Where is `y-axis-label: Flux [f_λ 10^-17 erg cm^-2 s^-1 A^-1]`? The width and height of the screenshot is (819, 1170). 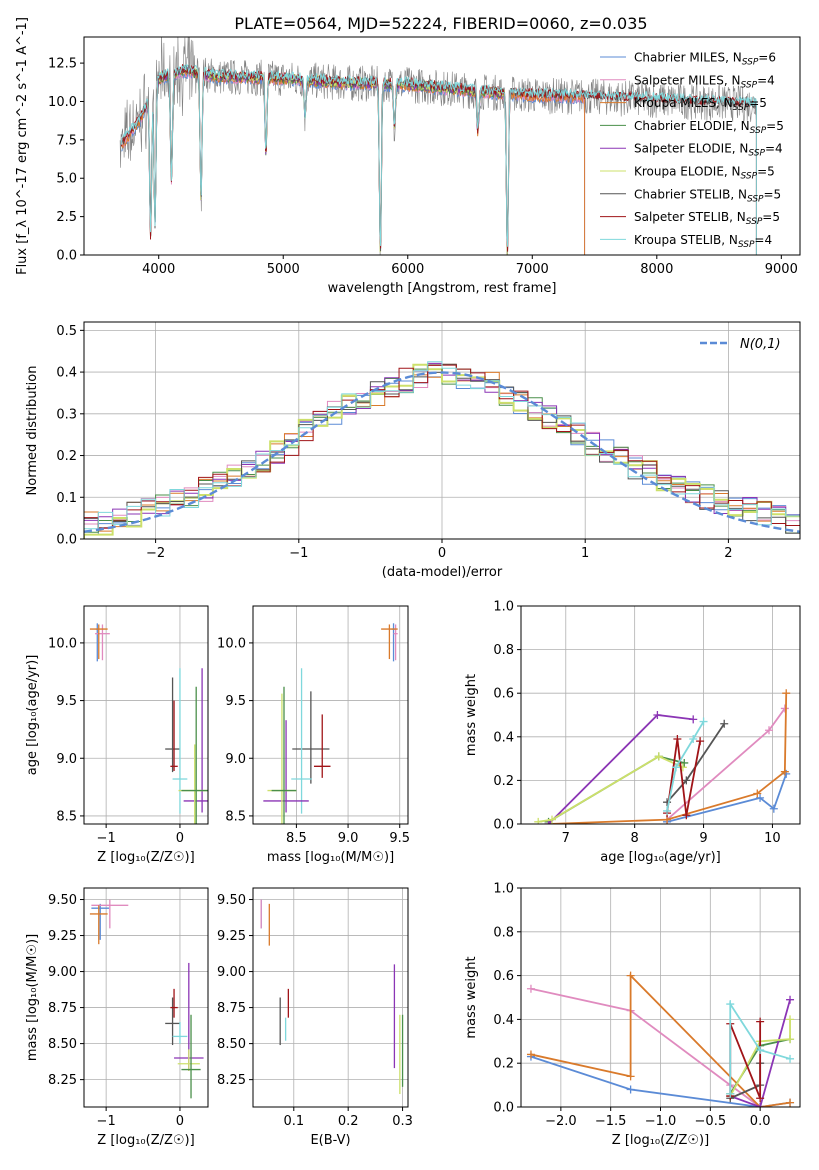
y-axis-label: Flux [f_λ 10^-17 erg cm^-2 s^-1 A^-1] is located at coordinates (22, 146).